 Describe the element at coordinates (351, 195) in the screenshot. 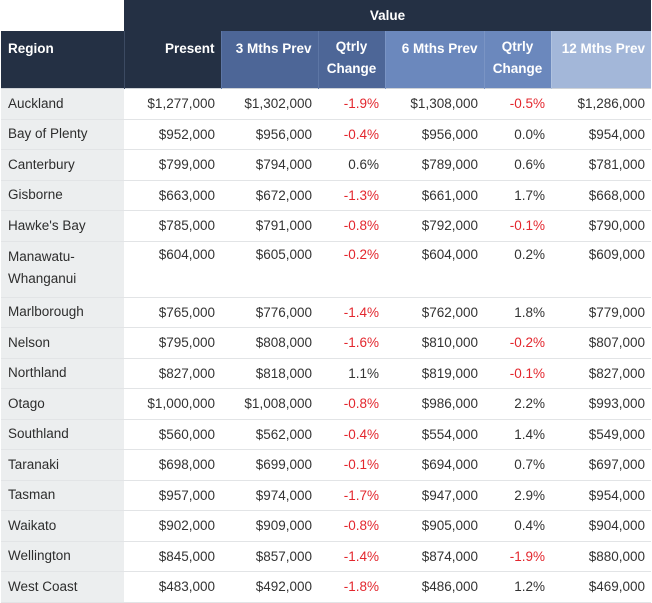

I see `qtrly-change-cell-1: -1.3%` at that location.